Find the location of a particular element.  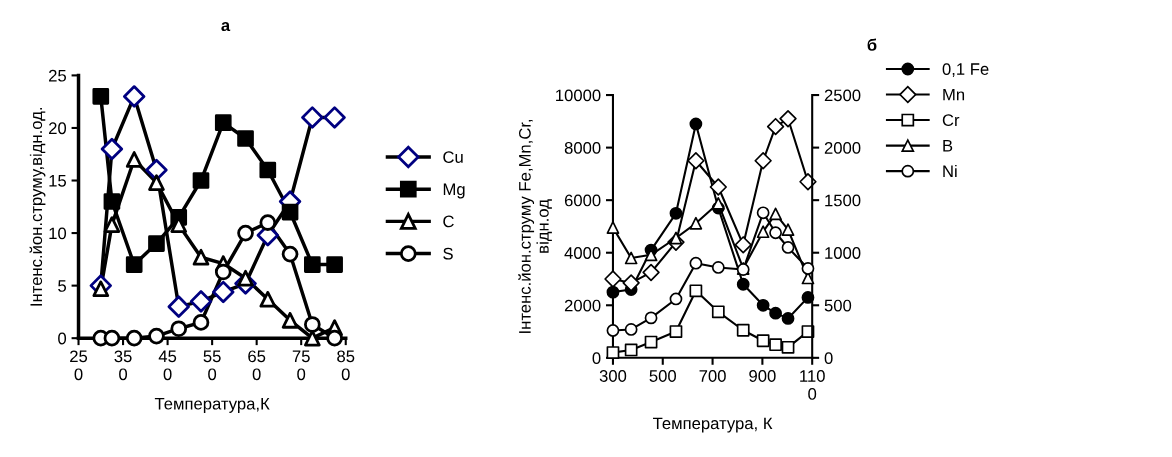

x-tick-label: 700 is located at coordinates (712, 376).